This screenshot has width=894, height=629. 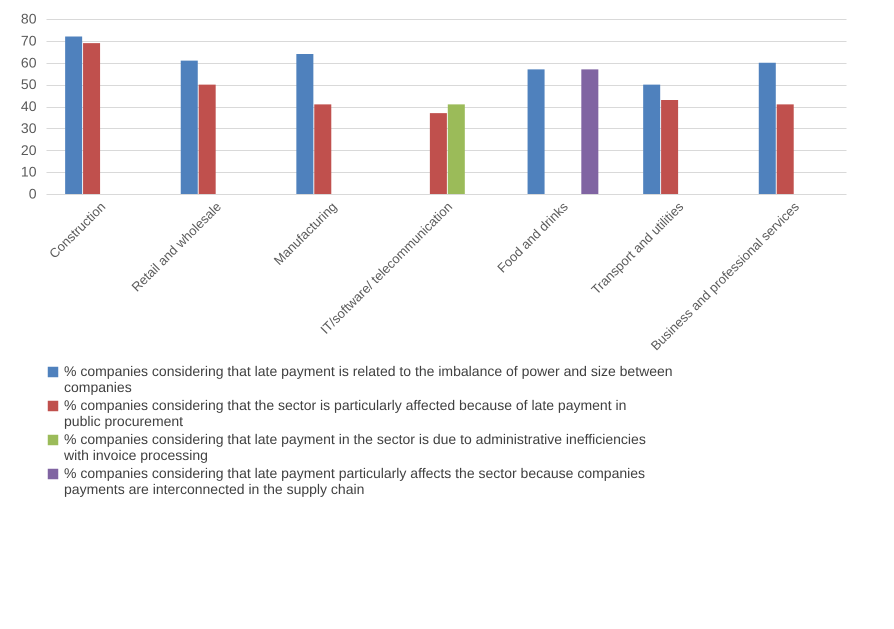 I want to click on legend-label: % companies considering that late payment in the sector is due to administrative inefficiencies with invoice processing, so click(x=354, y=447).